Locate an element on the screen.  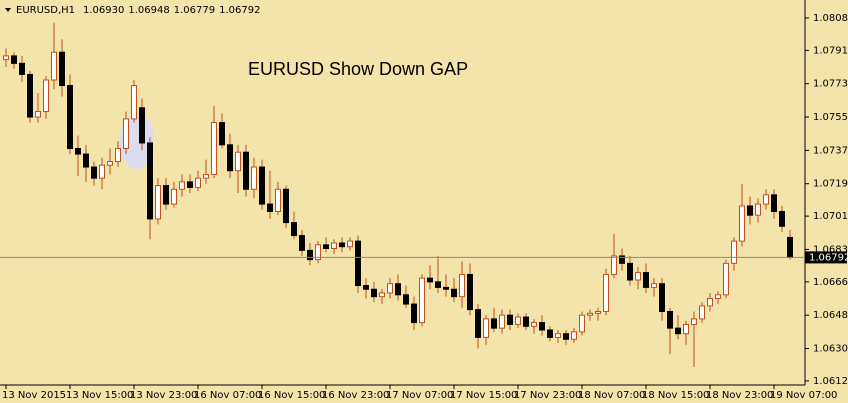
info-text: 1.06948 is located at coordinates (148, 10).